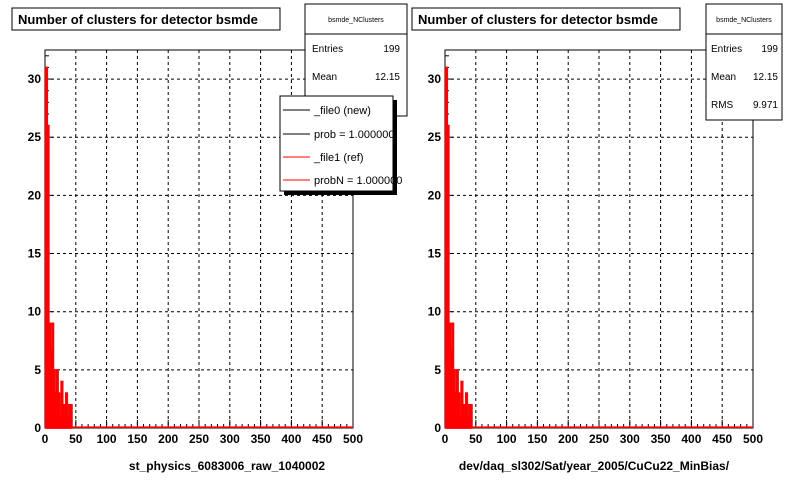  What do you see at coordinates (723, 77) in the screenshot?
I see `right-stats-mean-label: Mean` at bounding box center [723, 77].